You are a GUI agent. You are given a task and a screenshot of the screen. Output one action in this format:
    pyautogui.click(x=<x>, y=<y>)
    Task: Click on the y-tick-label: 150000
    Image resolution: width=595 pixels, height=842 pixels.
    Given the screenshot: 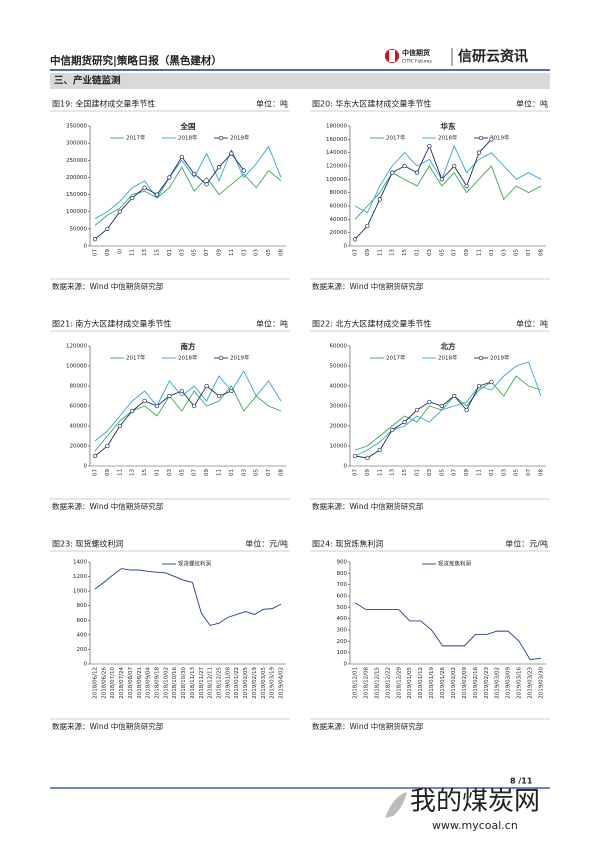 What is the action you would take?
    pyautogui.click(x=76, y=195)
    